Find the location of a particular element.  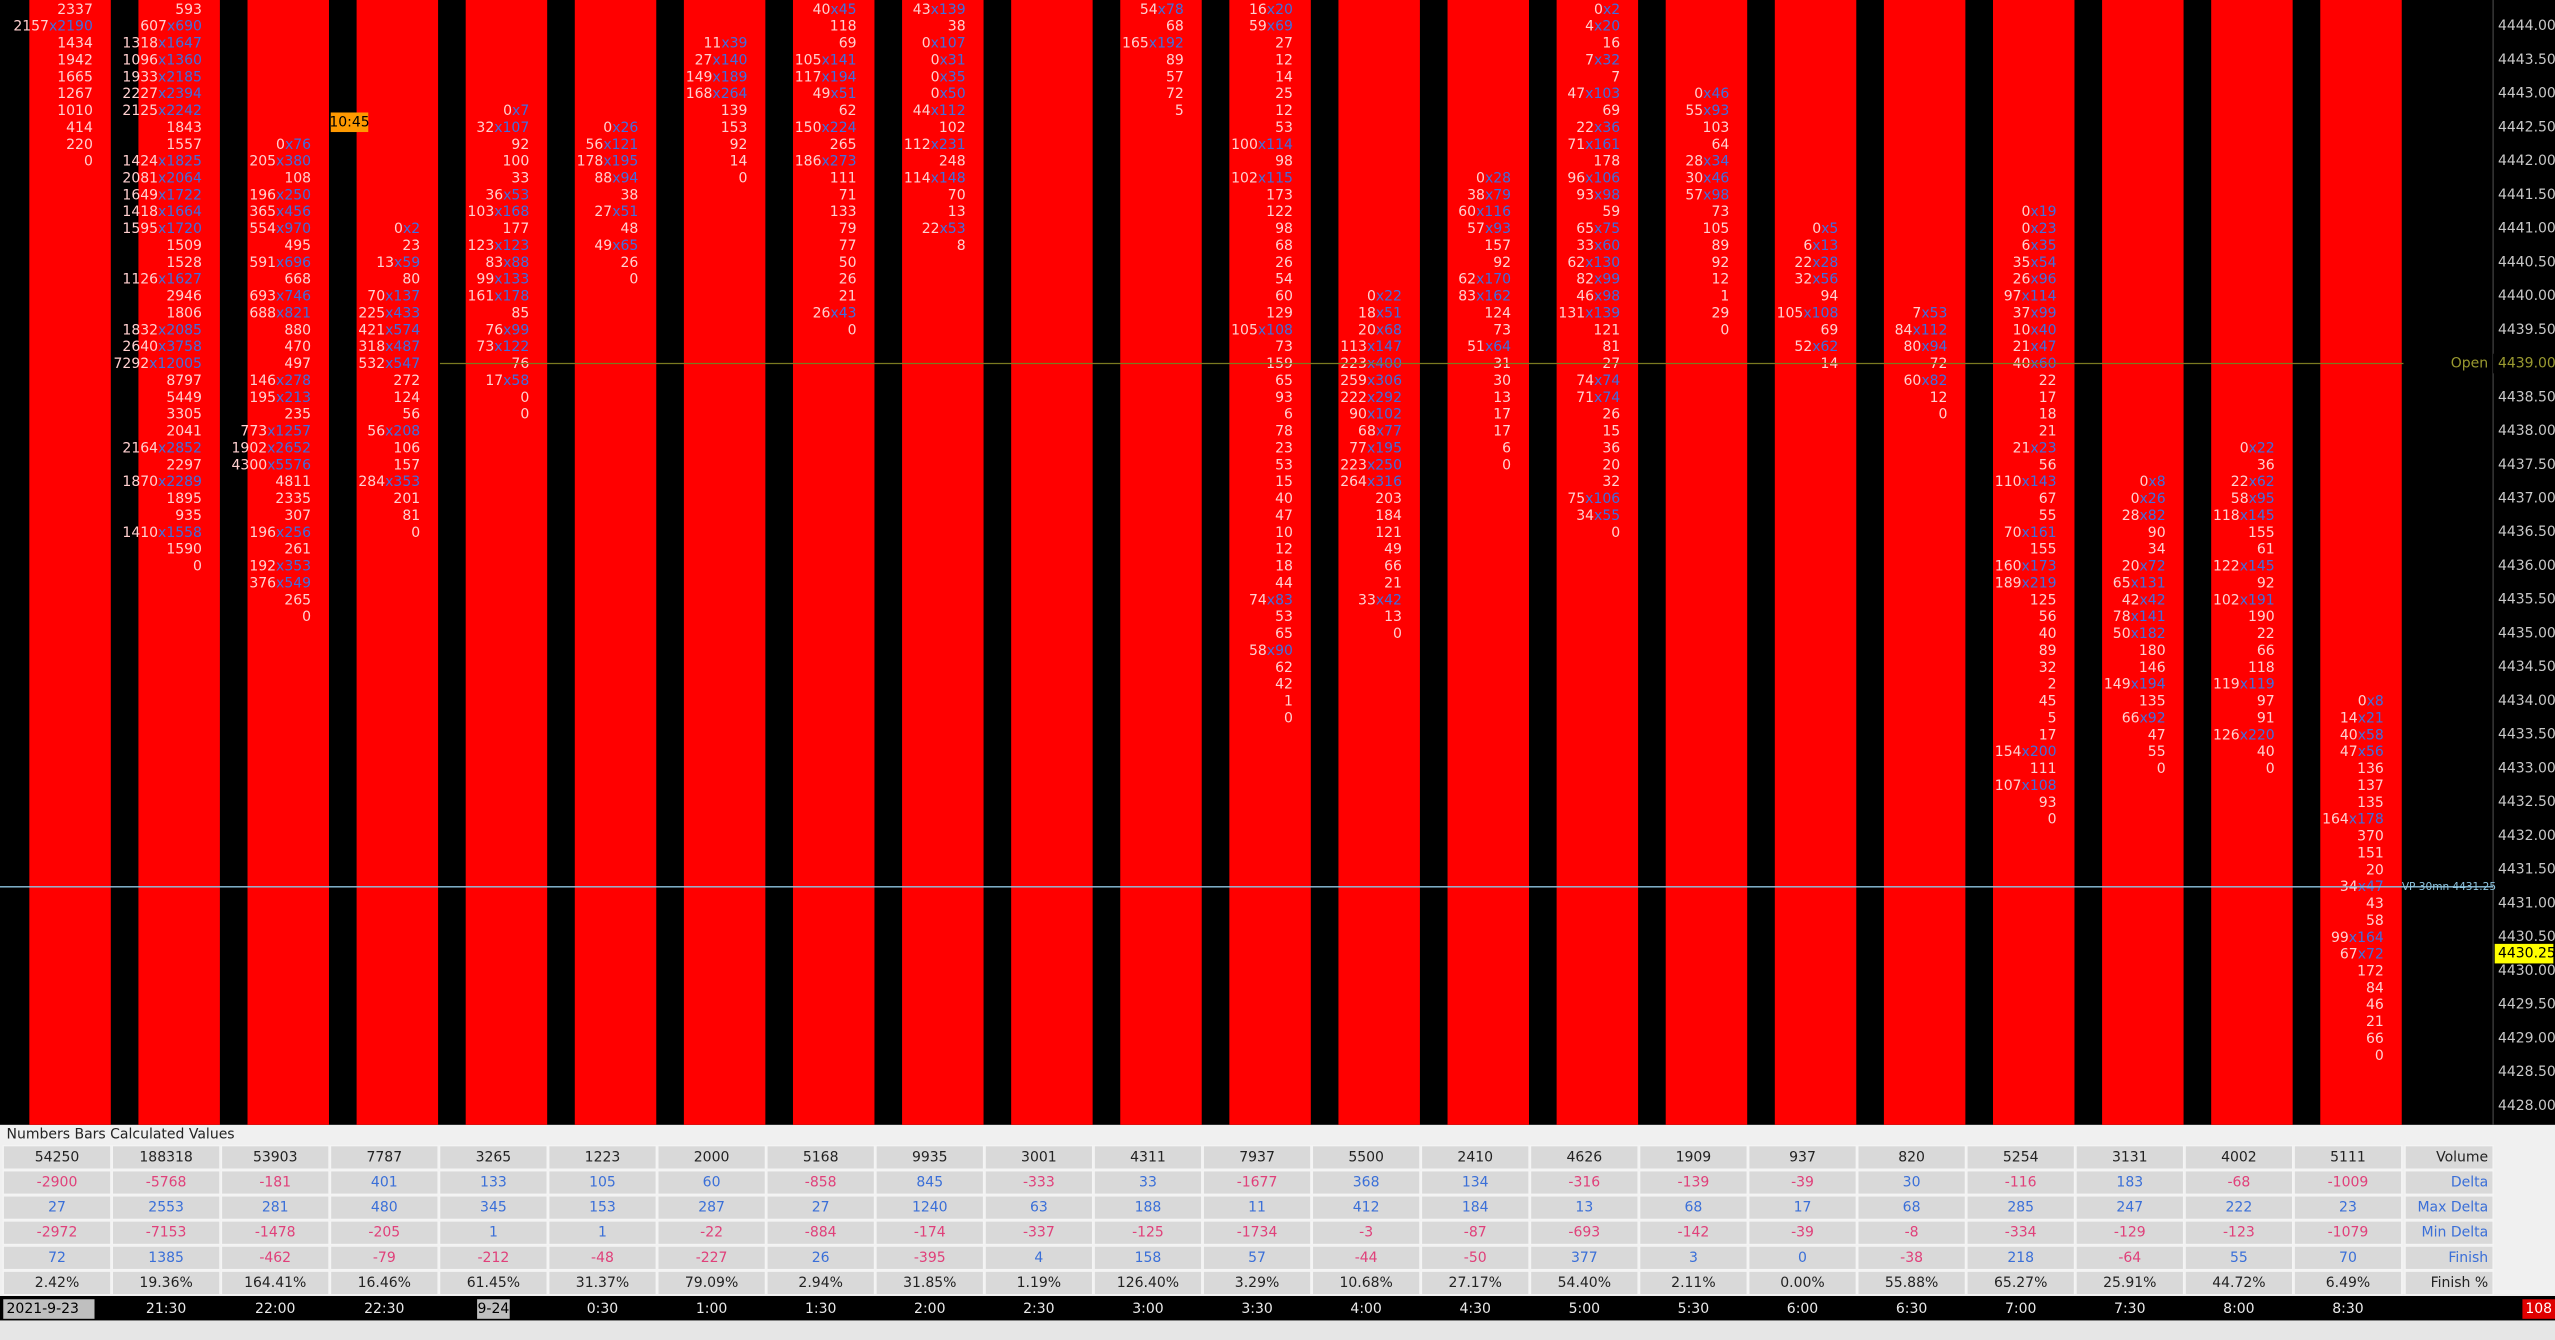

bid: 554 is located at coordinates (262, 229).